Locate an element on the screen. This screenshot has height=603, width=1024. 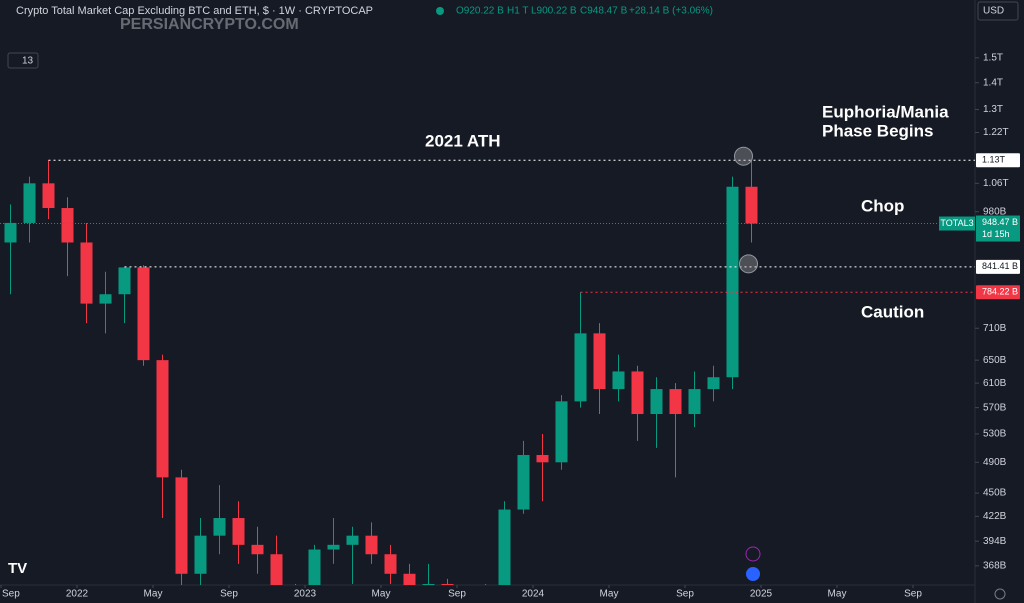
status-dot is located at coordinates (440, 11).